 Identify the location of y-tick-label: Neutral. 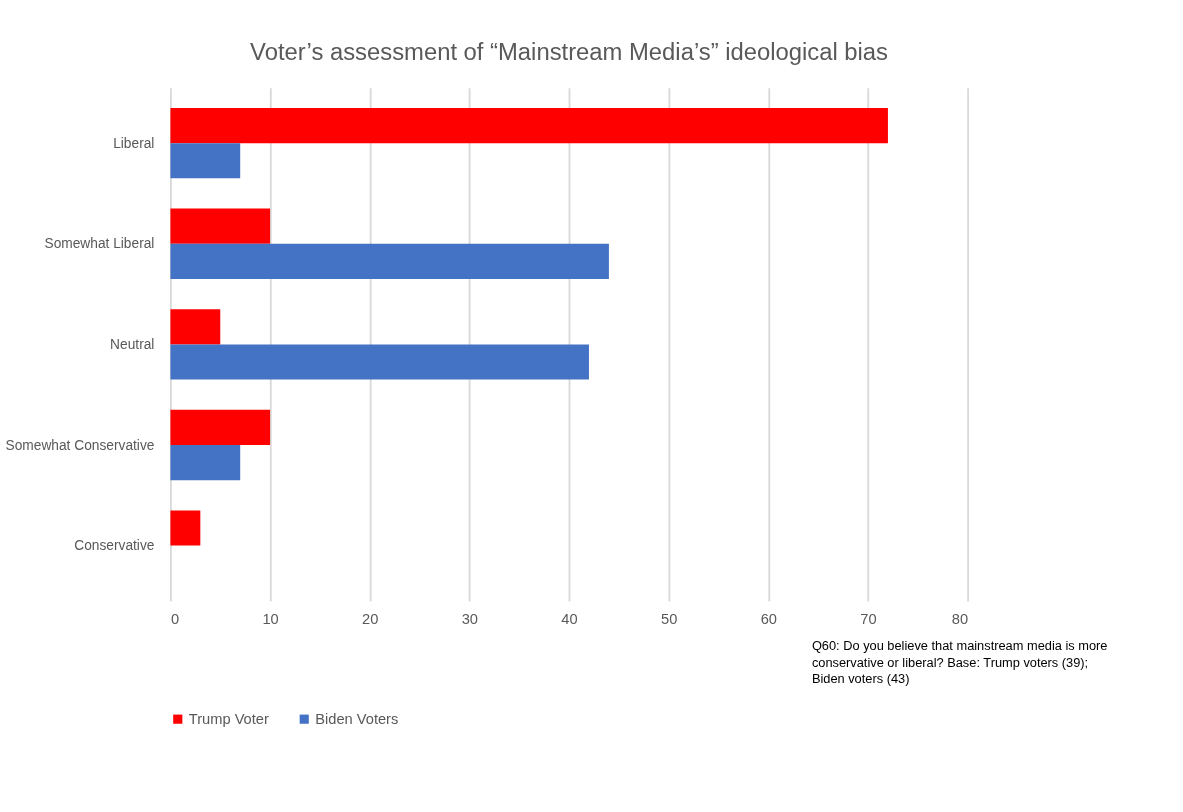
(132, 344).